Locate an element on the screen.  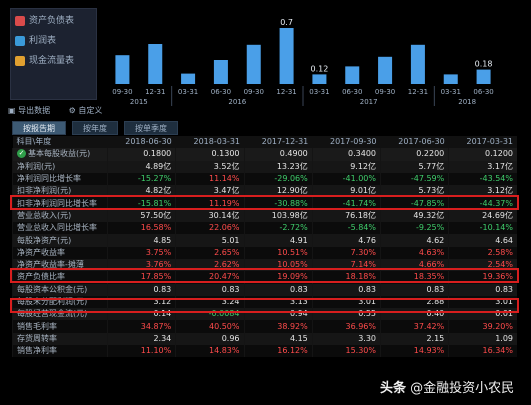
table-cell: 3.52亿 is located at coordinates (209, 166).